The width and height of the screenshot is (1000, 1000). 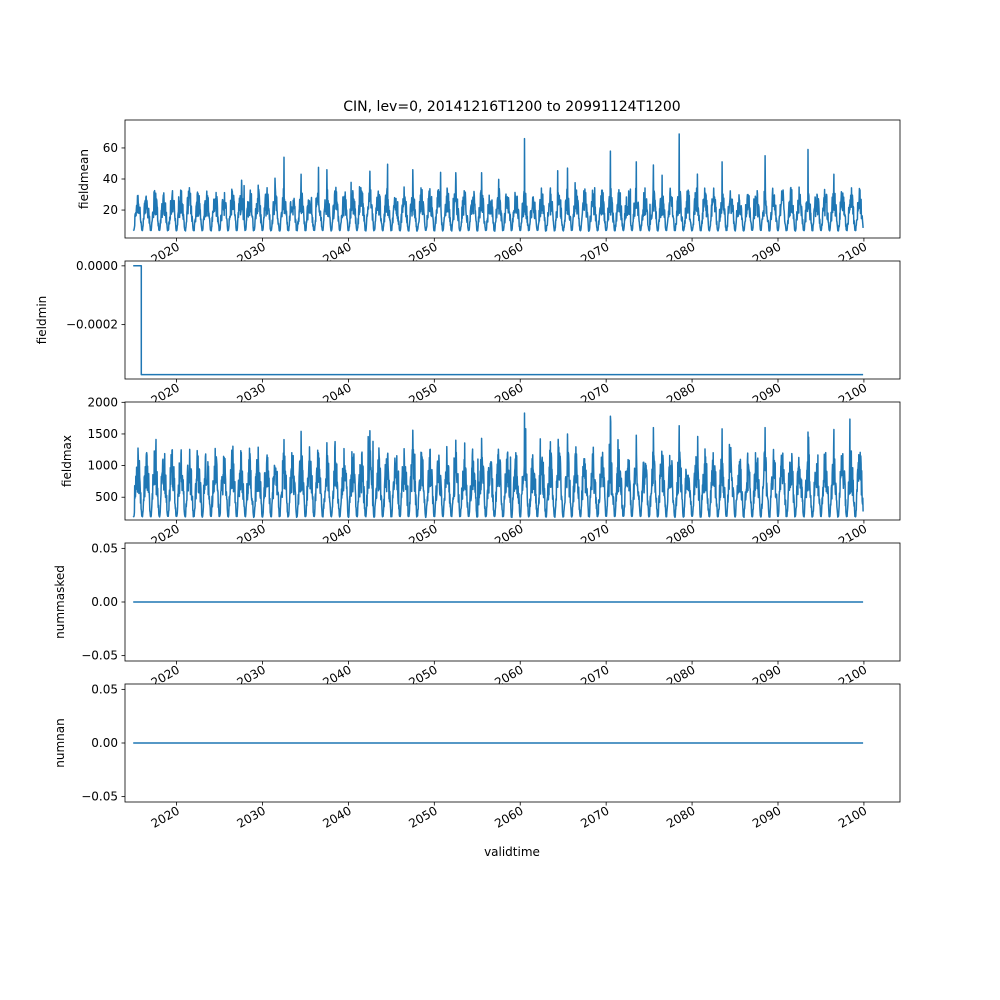 I want to click on y-tick-label-nummasked: 0.00, so click(x=104, y=602).